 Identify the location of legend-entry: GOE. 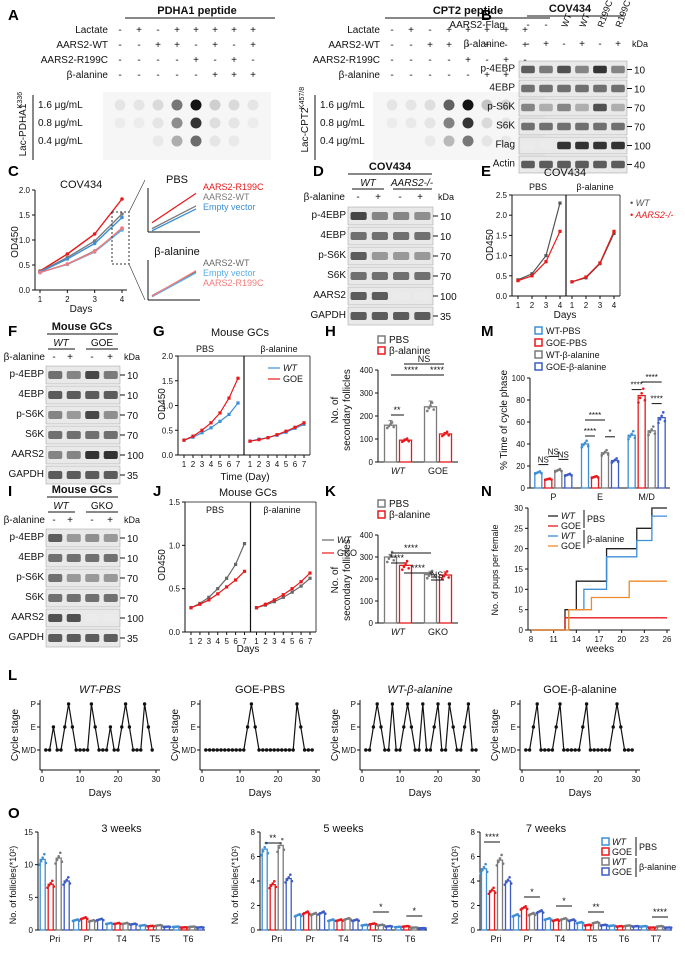
(622, 872).